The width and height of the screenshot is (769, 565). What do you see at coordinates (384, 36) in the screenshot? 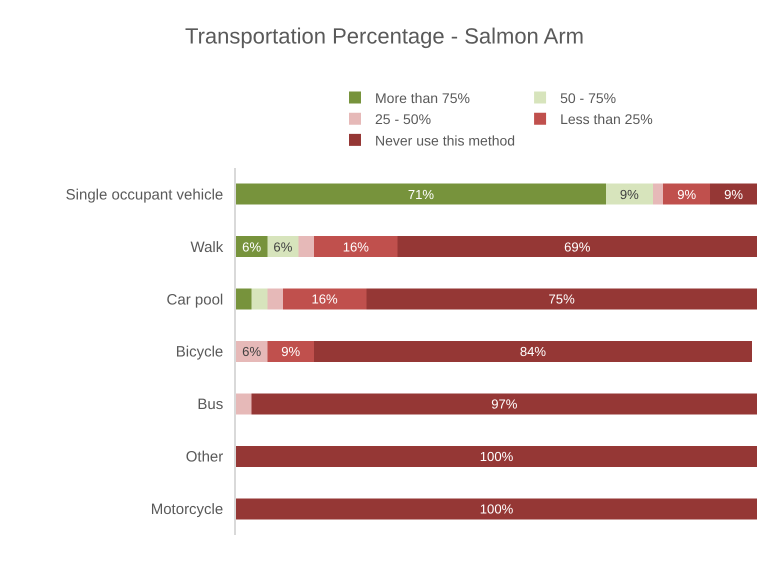
I see `chart-title: Transportation Percentage - Salmon Arm` at bounding box center [384, 36].